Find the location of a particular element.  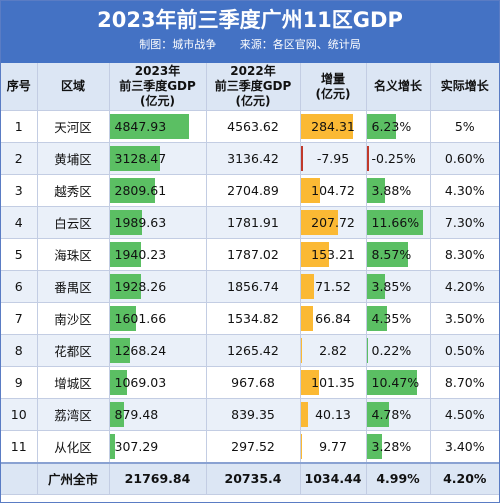

gdp-2022-cell: 1781.91 is located at coordinates (252, 222).